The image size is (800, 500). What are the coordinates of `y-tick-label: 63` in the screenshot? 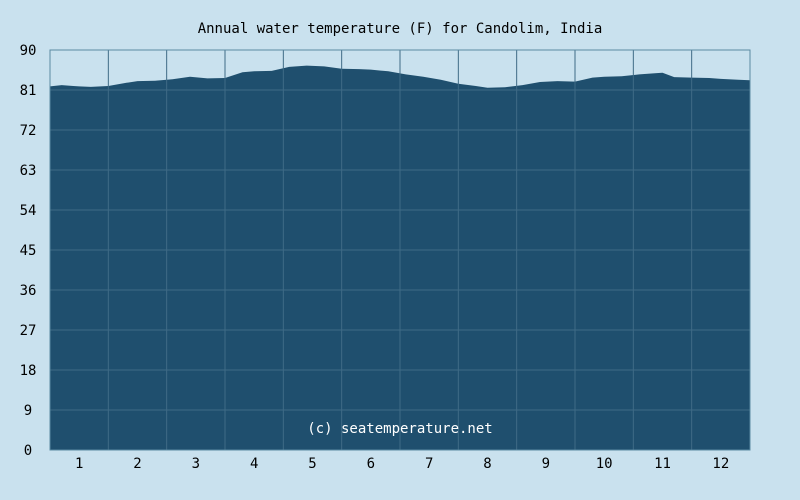 It's located at (28, 171).